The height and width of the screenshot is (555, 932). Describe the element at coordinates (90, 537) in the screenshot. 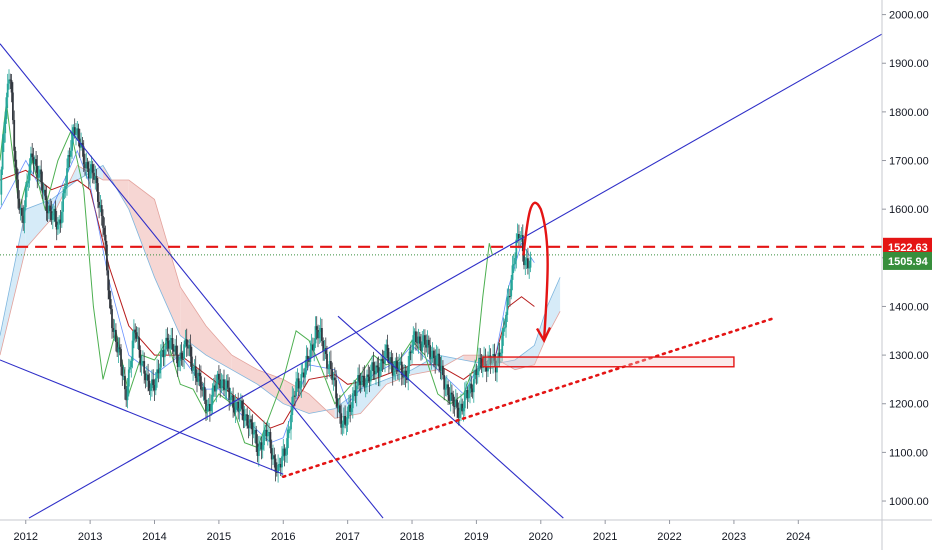

I see `x-tick-label: 2013` at that location.